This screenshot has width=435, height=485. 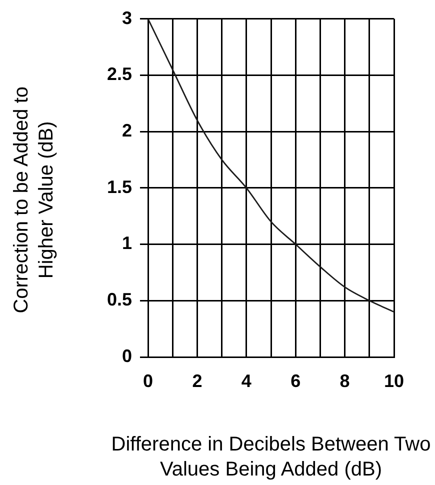 What do you see at coordinates (119, 74) in the screenshot?
I see `y-tick-label: 2.5` at bounding box center [119, 74].